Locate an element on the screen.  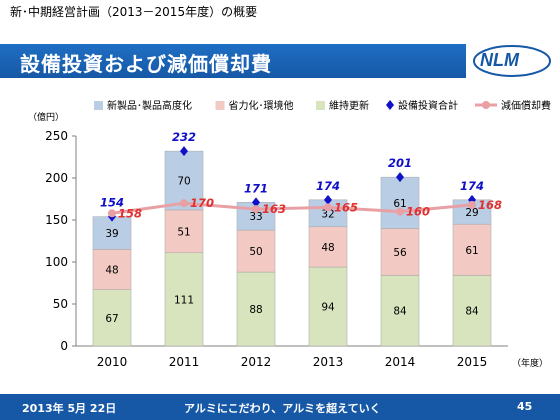
legend-label: 減価償却費 is located at coordinates (526, 105).